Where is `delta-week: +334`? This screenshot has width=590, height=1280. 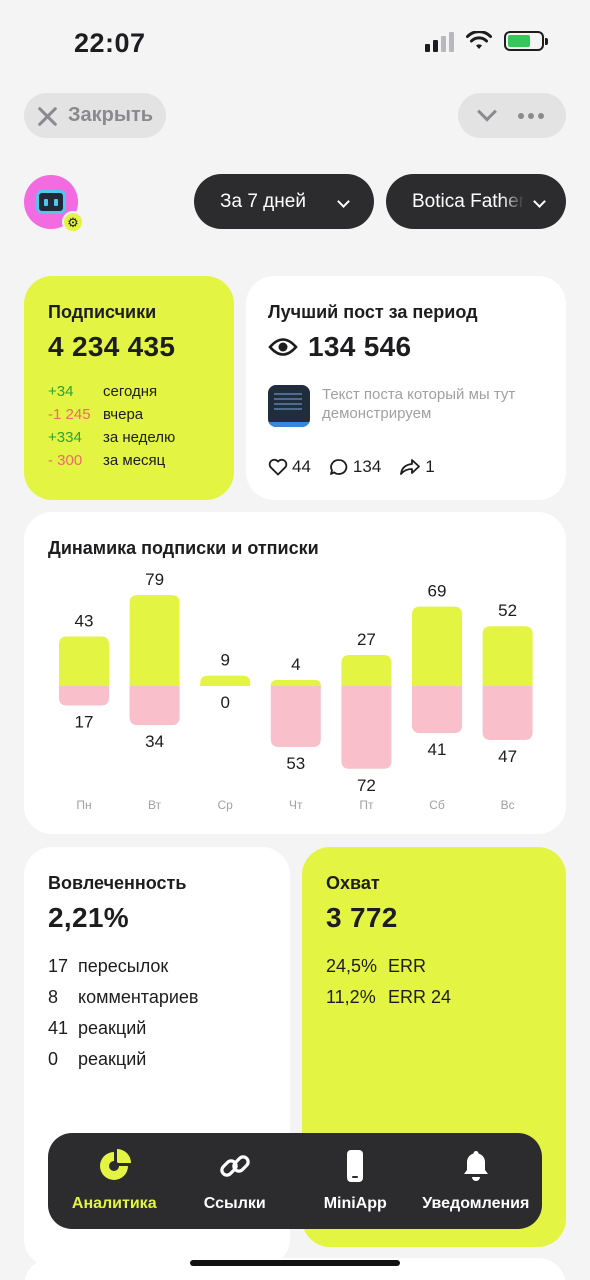
delta-week: +334 is located at coordinates (65, 437).